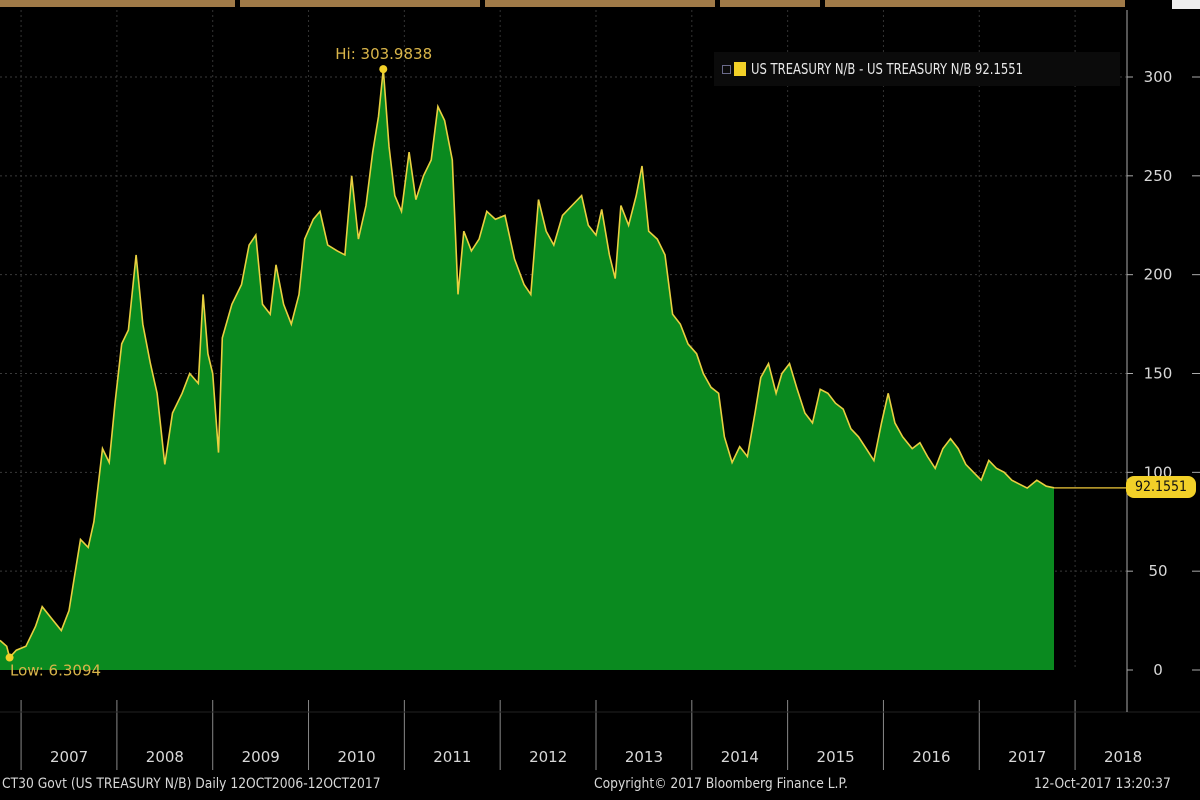  I want to click on footer-copyright: Copyright© 2017 Bloomberg Finance L.P., so click(721, 784).